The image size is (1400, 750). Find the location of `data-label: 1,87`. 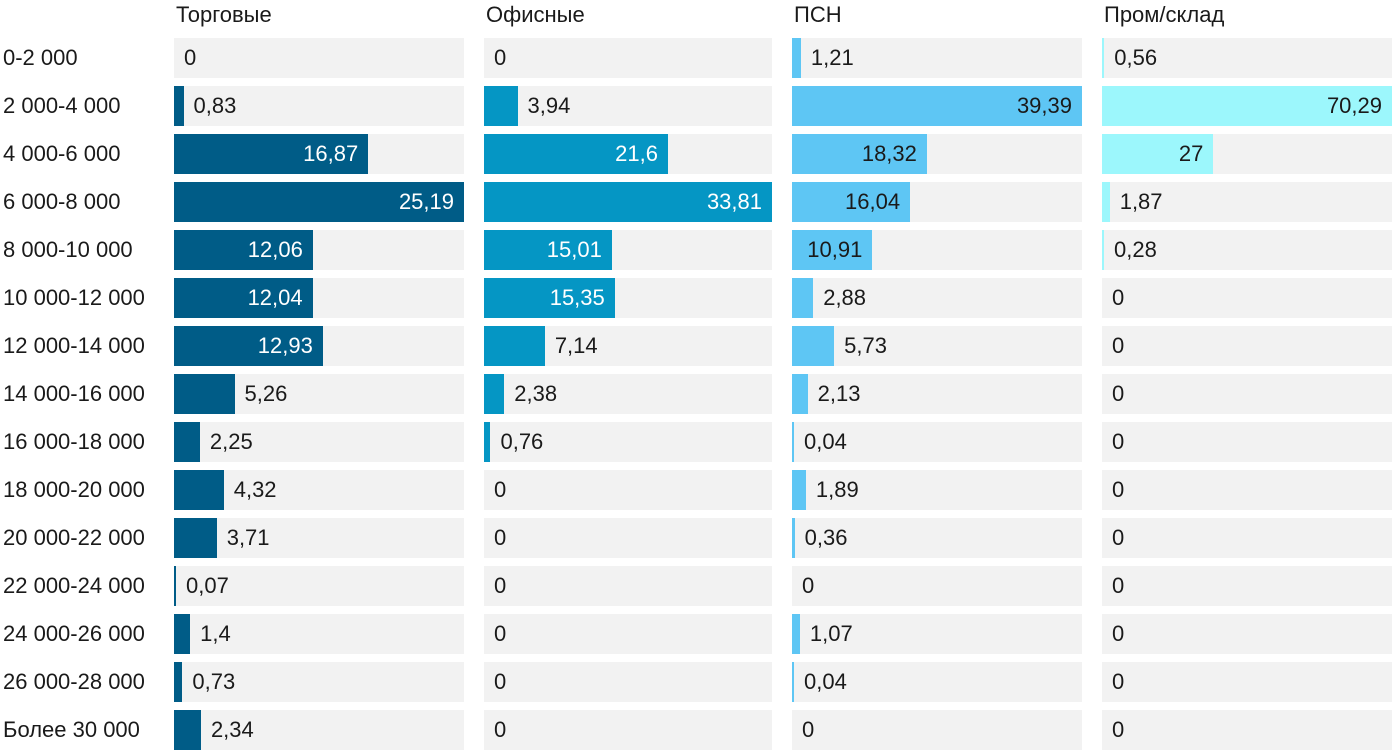

data-label: 1,87 is located at coordinates (1141, 201).